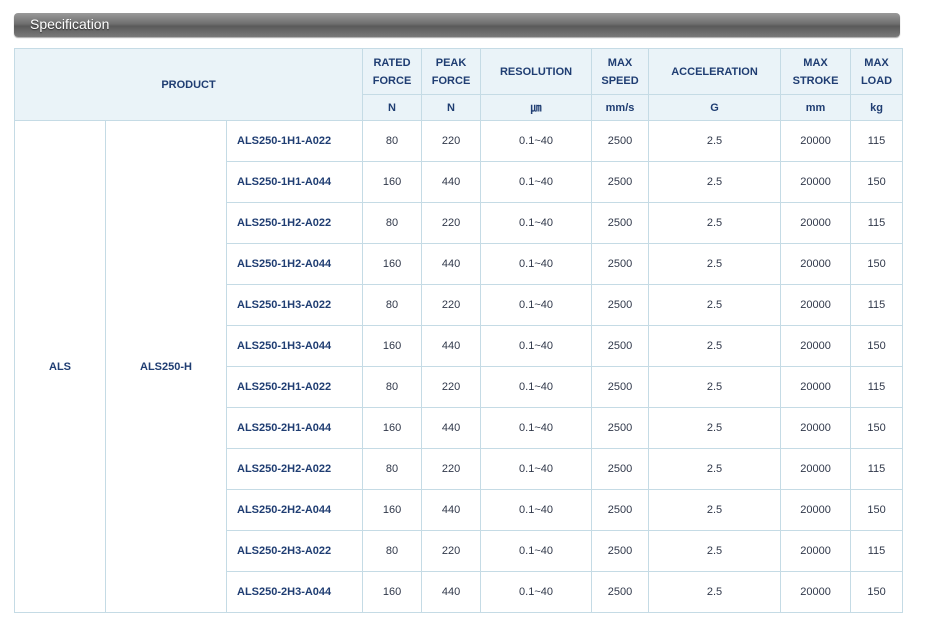 This screenshot has height=636, width=932. Describe the element at coordinates (294, 428) in the screenshot. I see `cell-model: ALS250-2H1-A044` at that location.